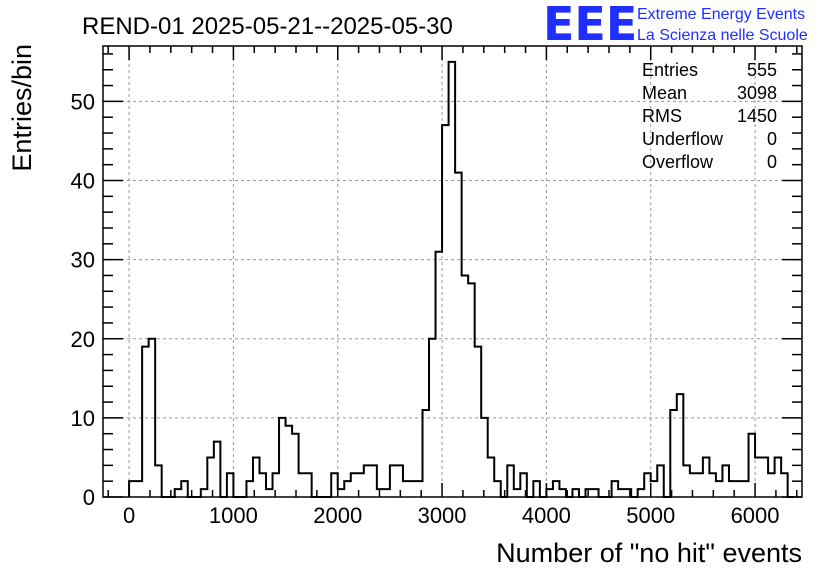  Describe the element at coordinates (683, 139) in the screenshot. I see `stat-underflow-label: Underflow` at that location.